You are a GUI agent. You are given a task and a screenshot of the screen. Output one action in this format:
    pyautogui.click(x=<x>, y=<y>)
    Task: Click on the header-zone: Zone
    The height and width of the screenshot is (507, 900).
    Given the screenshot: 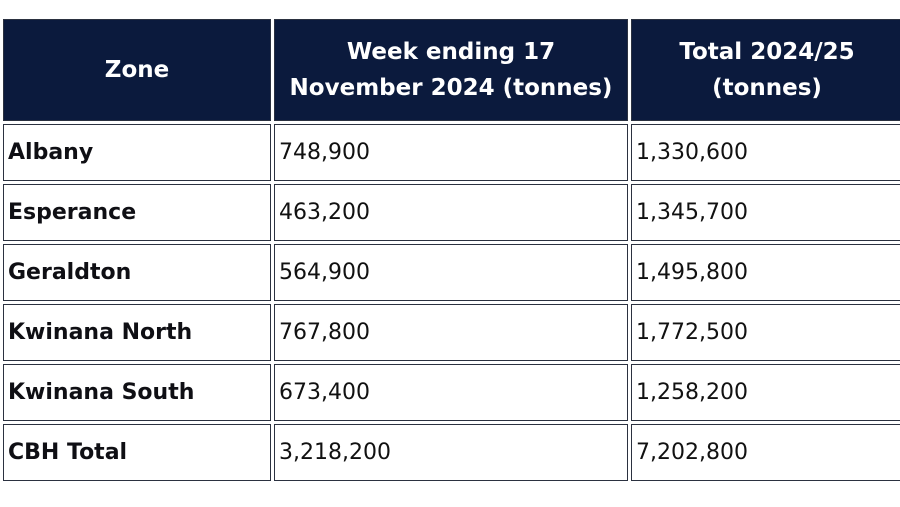 What is the action you would take?
    pyautogui.click(x=137, y=70)
    